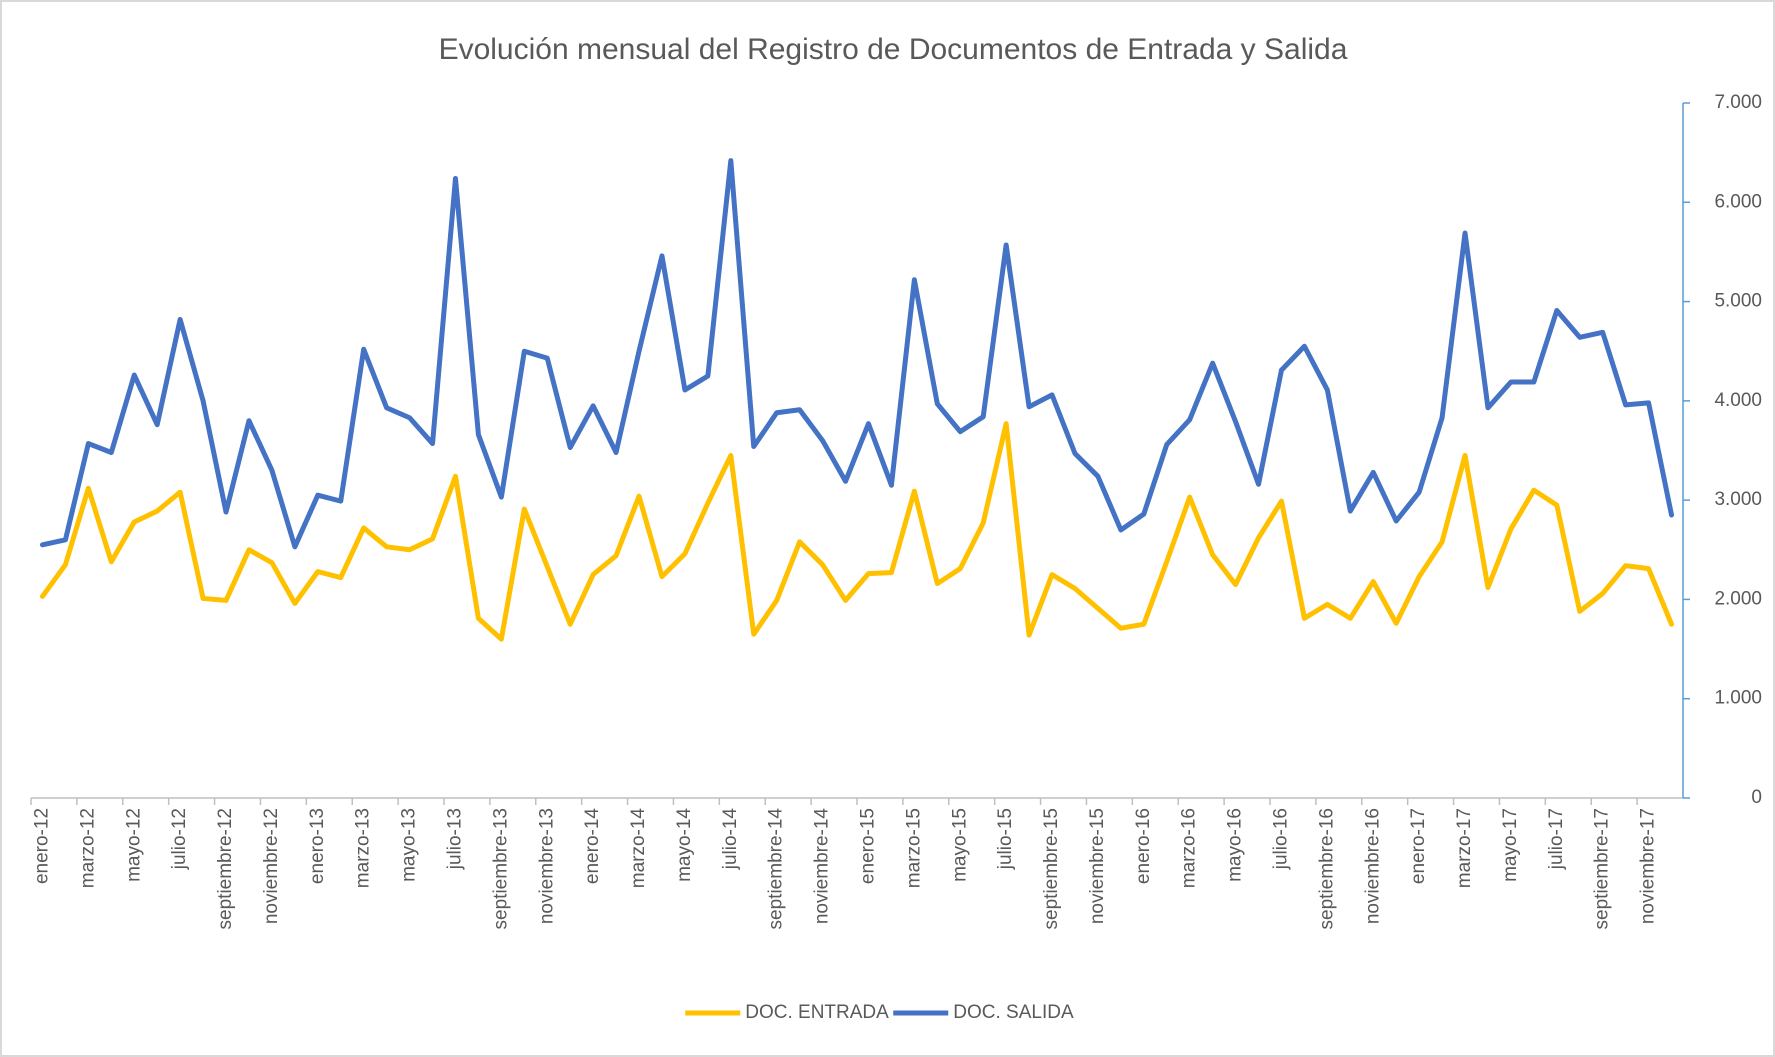 Image resolution: width=1775 pixels, height=1057 pixels. Describe the element at coordinates (1738, 598) in the screenshot. I see `y-tick-label: 2.000` at that location.